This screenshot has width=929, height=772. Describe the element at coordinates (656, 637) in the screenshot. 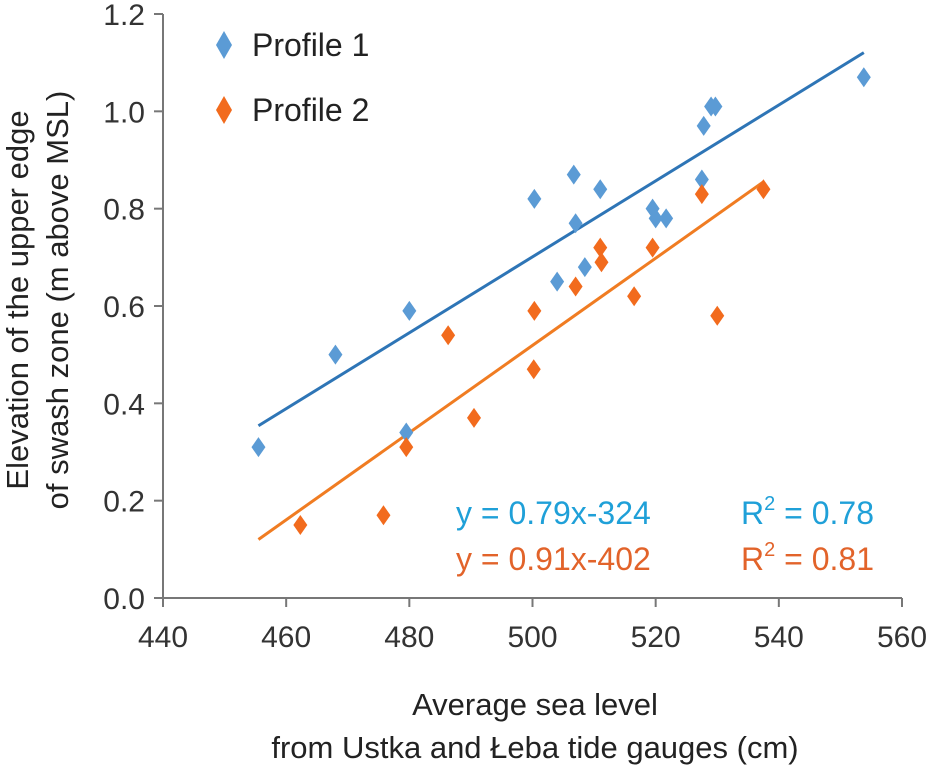

I see `x-tick-label: 520` at that location.